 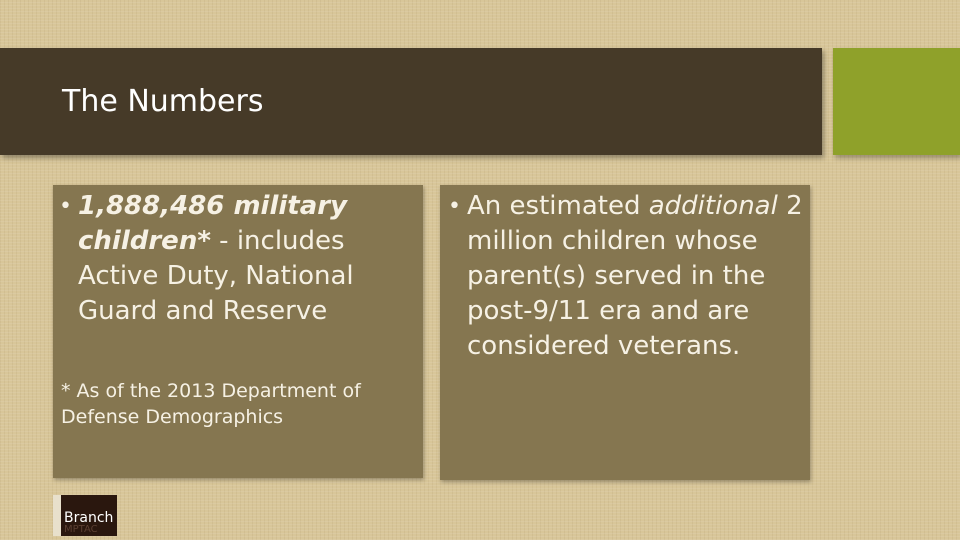 I want to click on logo-strip, so click(x=57, y=515).